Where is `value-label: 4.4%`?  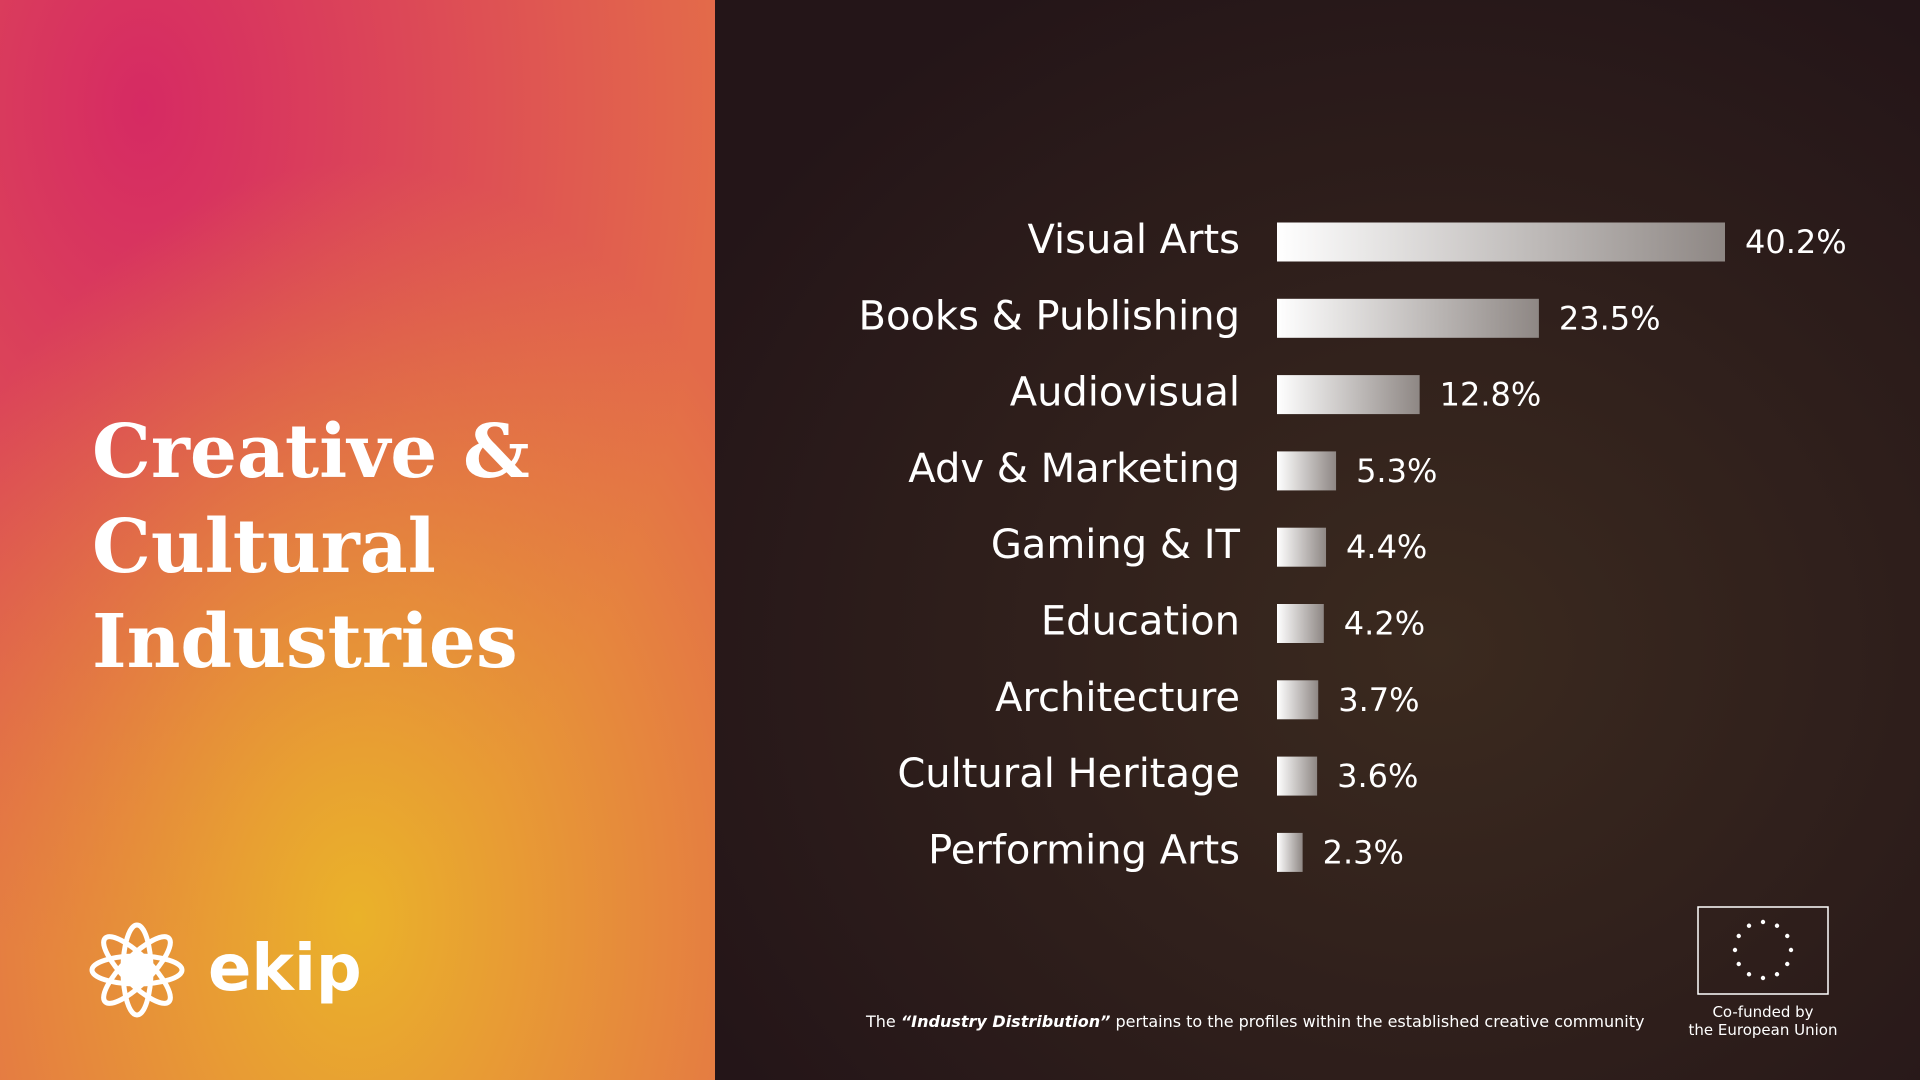
value-label: 4.4% is located at coordinates (1386, 547).